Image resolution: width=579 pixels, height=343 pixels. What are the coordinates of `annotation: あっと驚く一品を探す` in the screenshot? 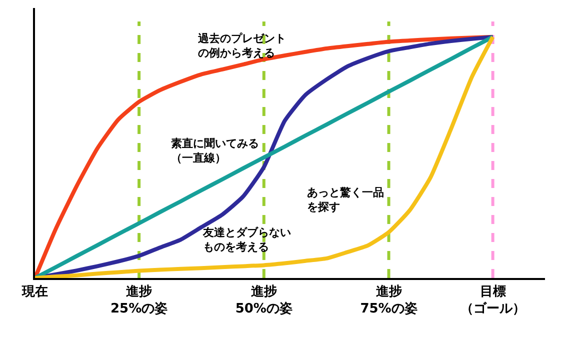 It's located at (345, 200).